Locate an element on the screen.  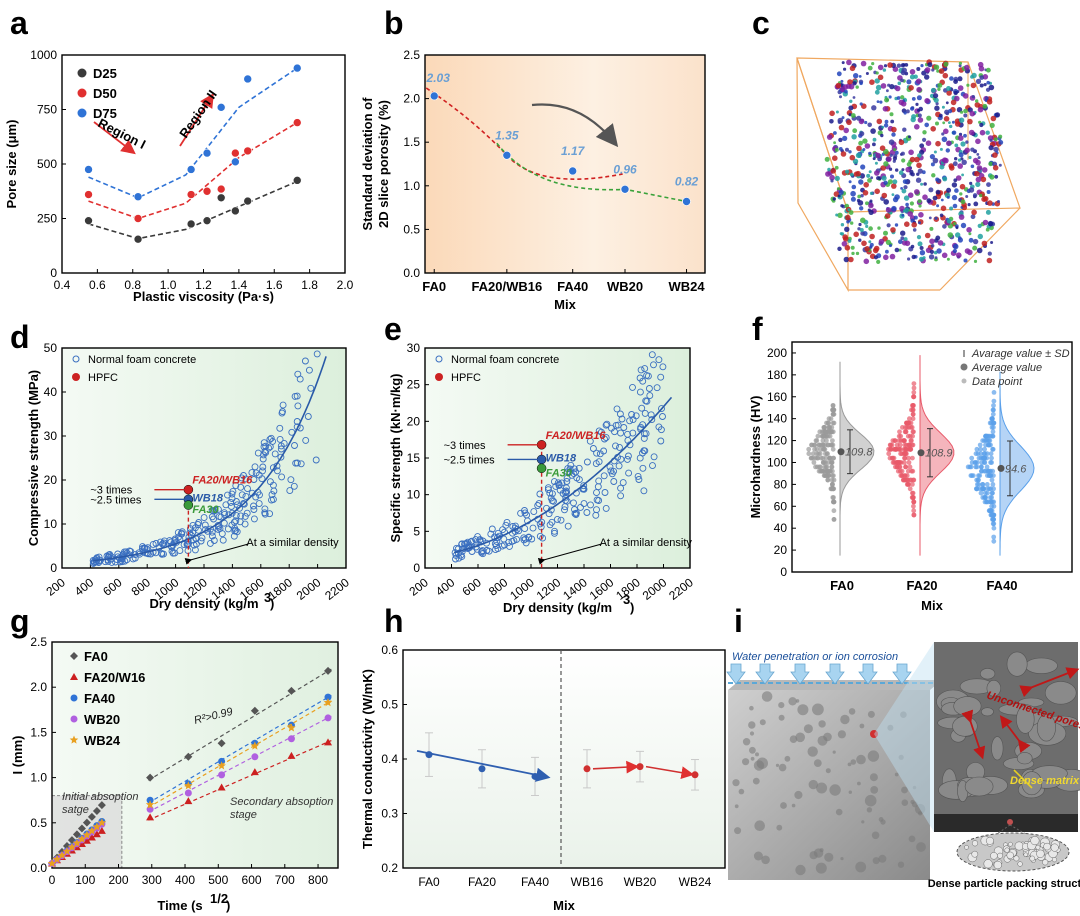
panel-a-xtick-label: 1.8 is located at coordinates (309, 285).